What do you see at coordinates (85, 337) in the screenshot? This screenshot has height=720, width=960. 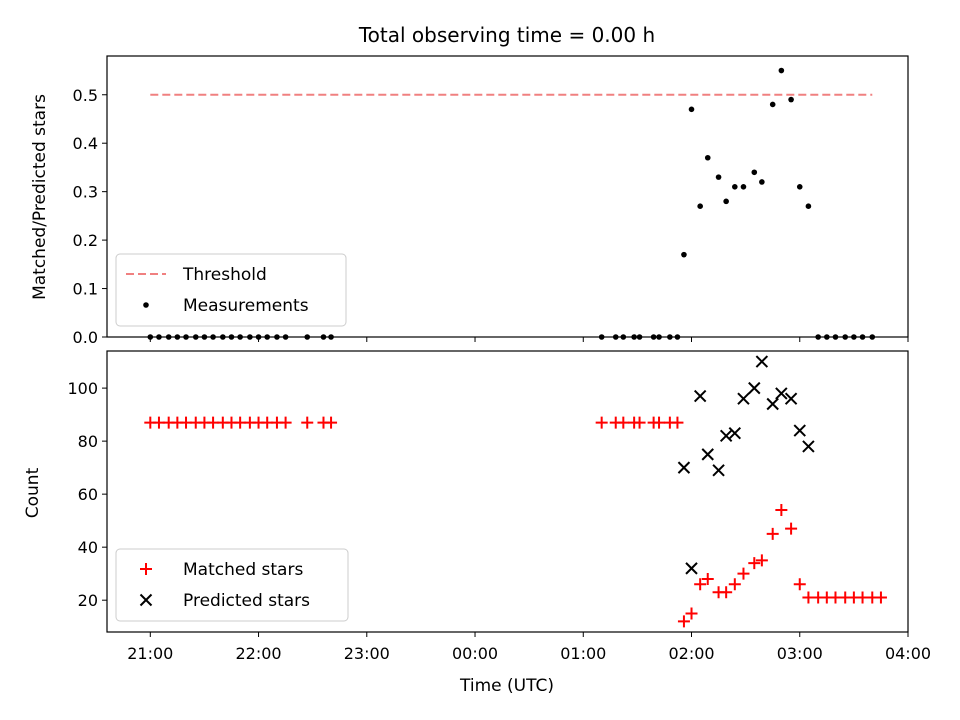 I see `y-tick-label: 0.0` at bounding box center [85, 337].